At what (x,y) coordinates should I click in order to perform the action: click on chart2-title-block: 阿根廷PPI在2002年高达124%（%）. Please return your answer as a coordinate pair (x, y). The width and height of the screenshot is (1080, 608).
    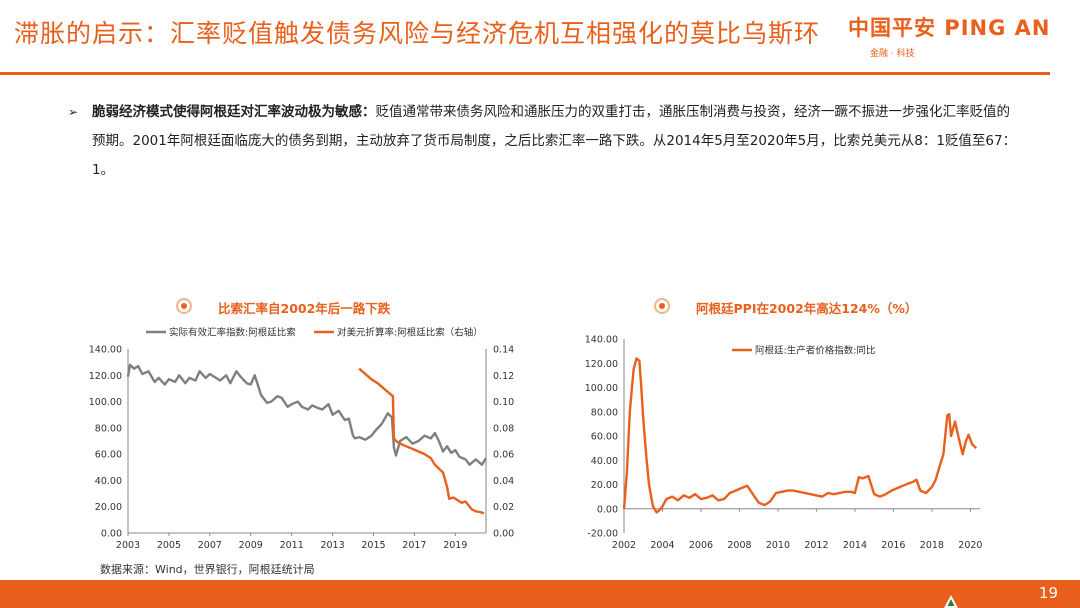
    Looking at the image, I should click on (785, 307).